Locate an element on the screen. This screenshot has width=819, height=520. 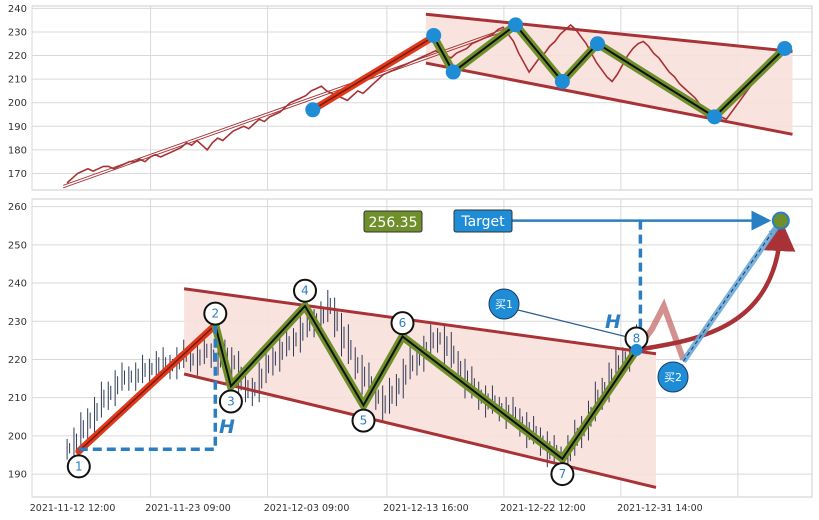
wave-label-number: 1 is located at coordinates (79, 466).